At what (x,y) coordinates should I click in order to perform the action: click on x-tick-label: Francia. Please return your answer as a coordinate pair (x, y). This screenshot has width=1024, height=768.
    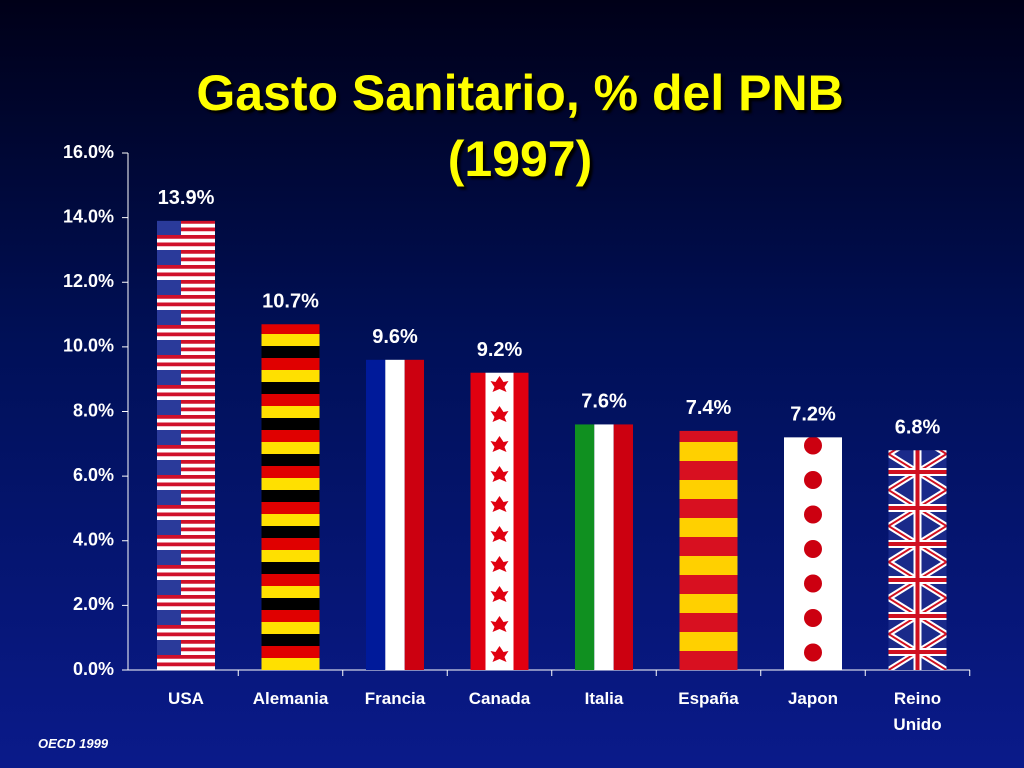
    Looking at the image, I should click on (395, 698).